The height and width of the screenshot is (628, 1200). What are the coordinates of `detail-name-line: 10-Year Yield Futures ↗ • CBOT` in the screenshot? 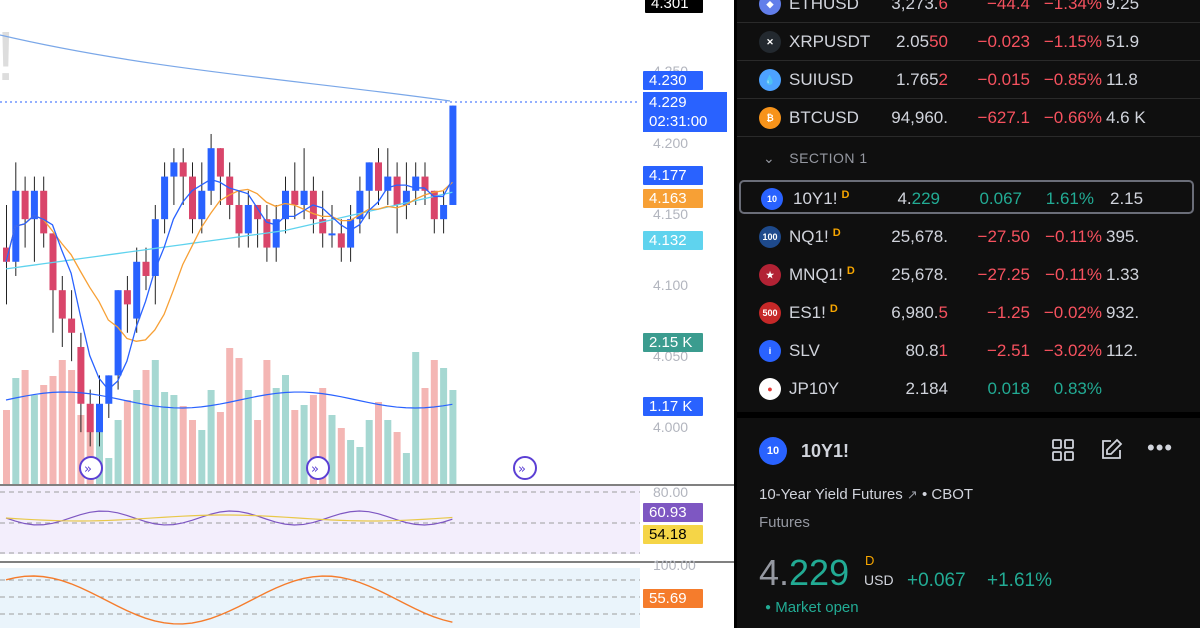 It's located at (866, 494).